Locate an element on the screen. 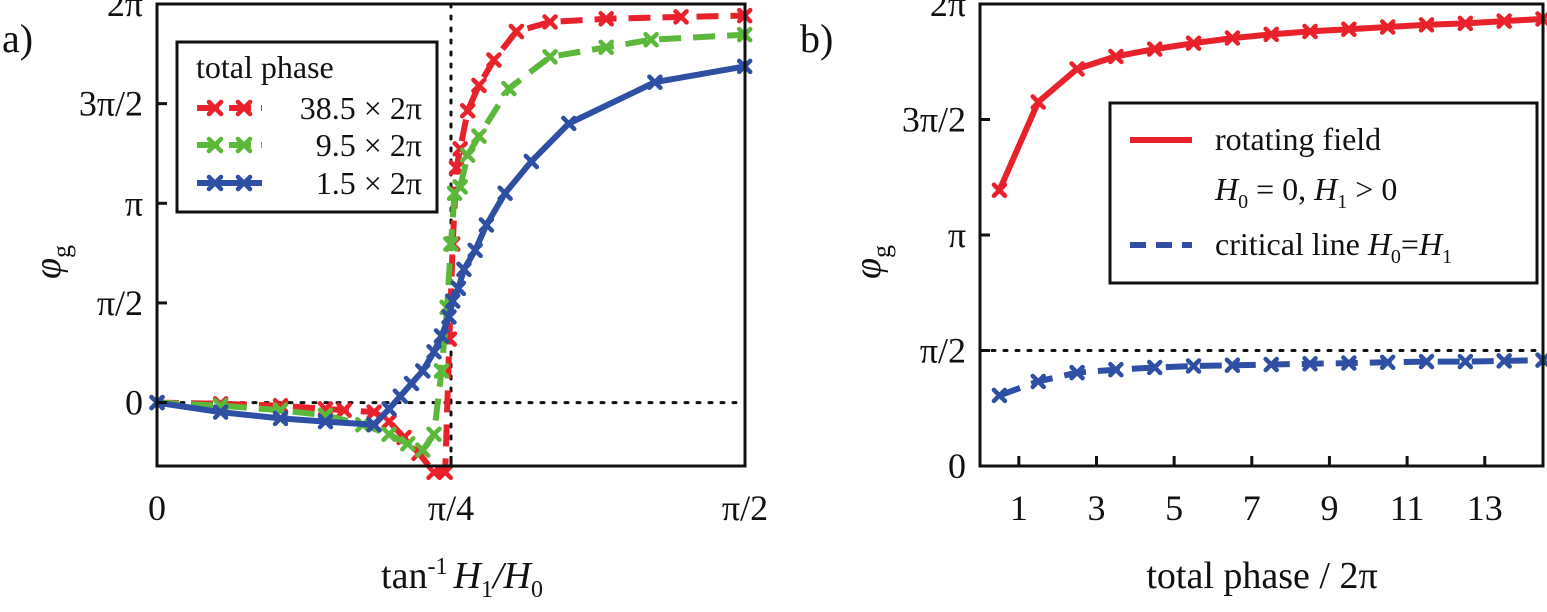 This screenshot has height=612, width=1547. panel-a-x-tick-labels: 0 π/4 π/2 is located at coordinates (458, 492).